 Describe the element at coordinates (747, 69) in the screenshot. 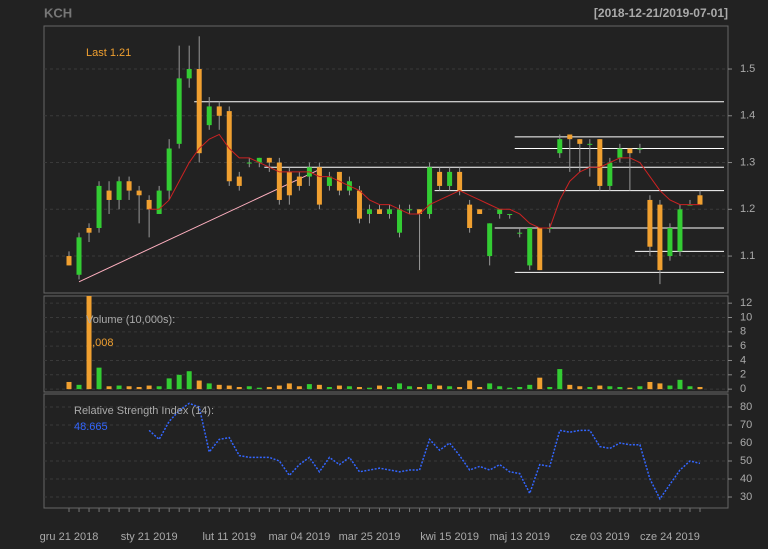

I see `y-tick-label: 1.5` at that location.